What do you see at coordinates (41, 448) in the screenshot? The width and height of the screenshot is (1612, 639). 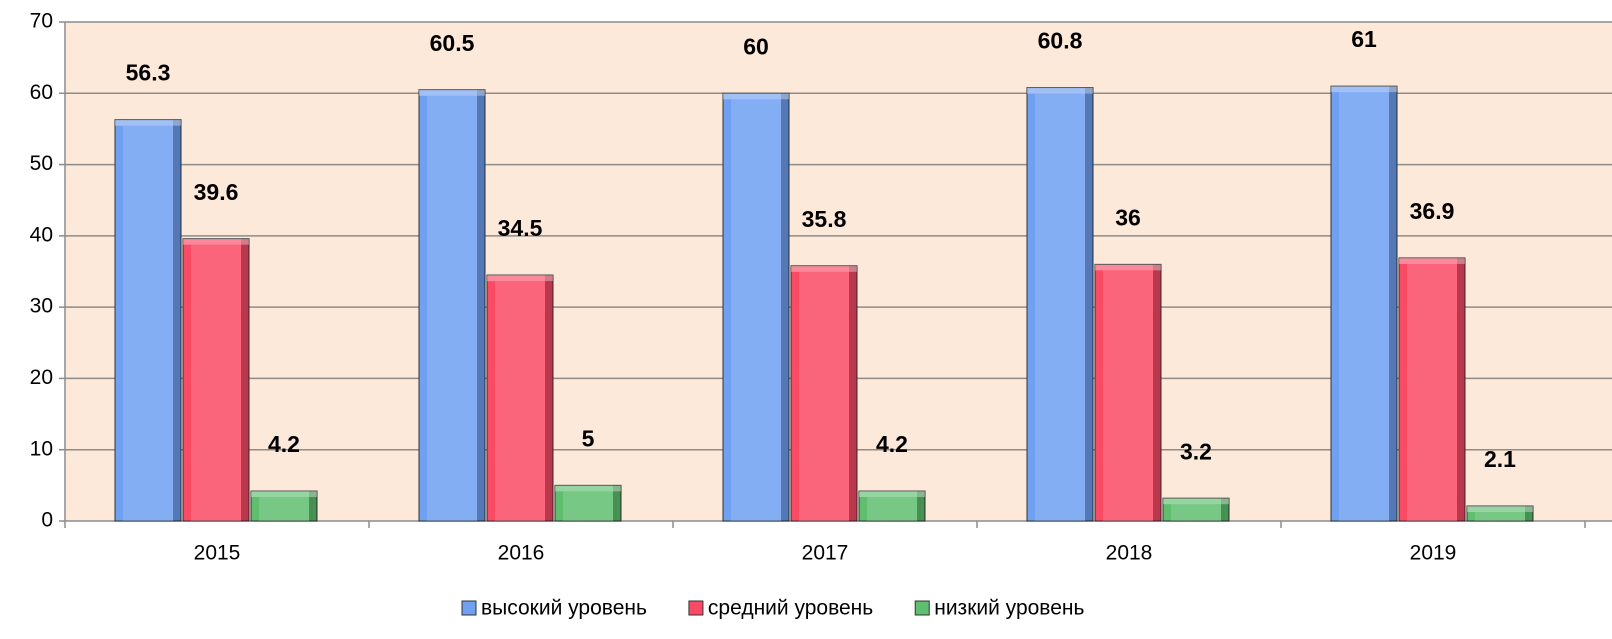 I see `y-tick-label: 10` at bounding box center [41, 448].